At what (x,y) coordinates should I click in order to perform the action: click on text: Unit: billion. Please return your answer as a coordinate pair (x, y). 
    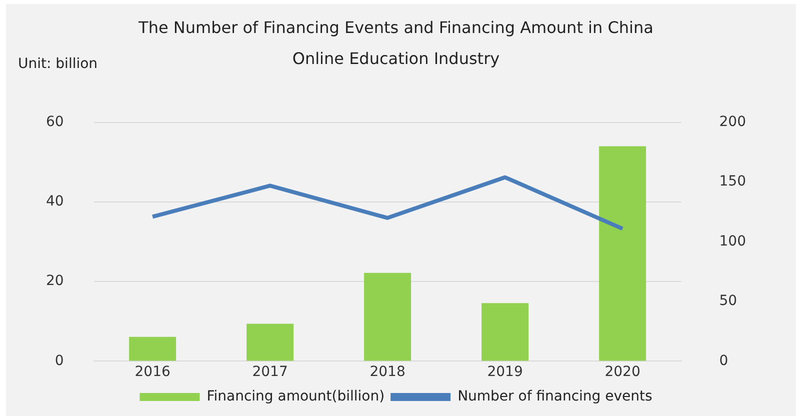
    Looking at the image, I should click on (58, 64).